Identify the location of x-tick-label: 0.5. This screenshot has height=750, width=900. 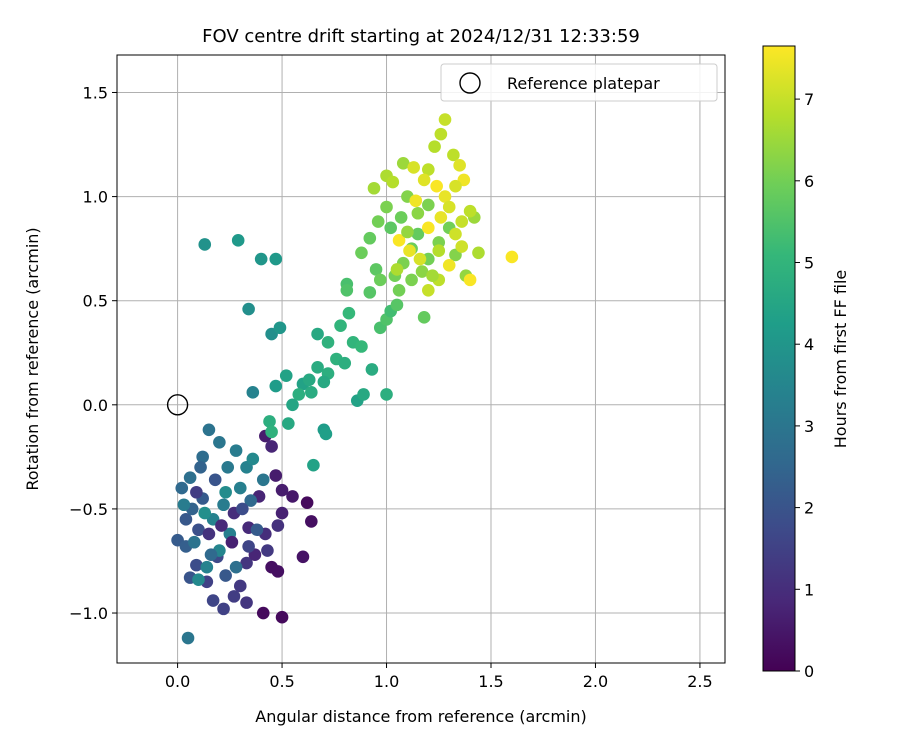
(281, 681).